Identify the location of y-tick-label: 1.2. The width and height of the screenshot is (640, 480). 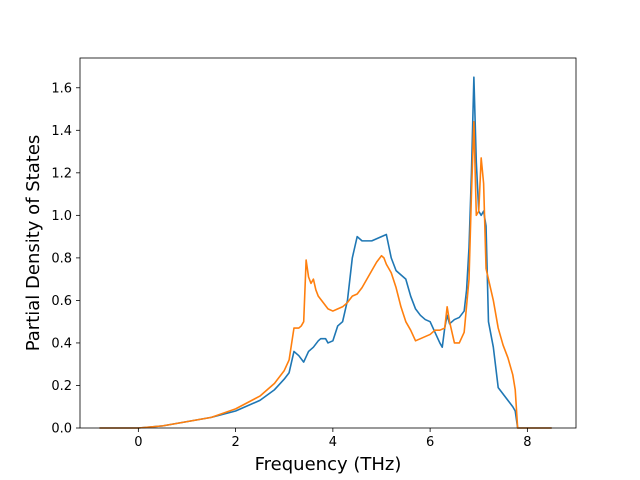
(61, 173).